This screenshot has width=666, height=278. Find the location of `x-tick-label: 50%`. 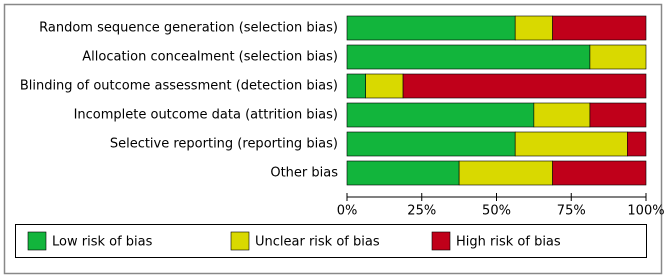

x-tick-label: 50% is located at coordinates (496, 211).